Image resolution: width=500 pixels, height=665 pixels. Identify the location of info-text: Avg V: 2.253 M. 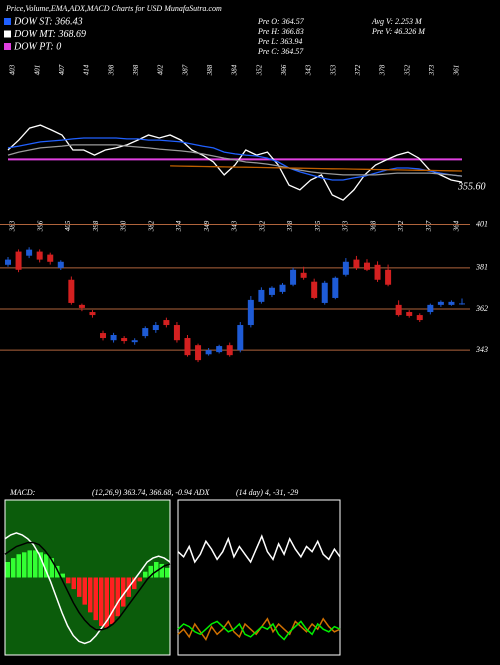
(397, 21).